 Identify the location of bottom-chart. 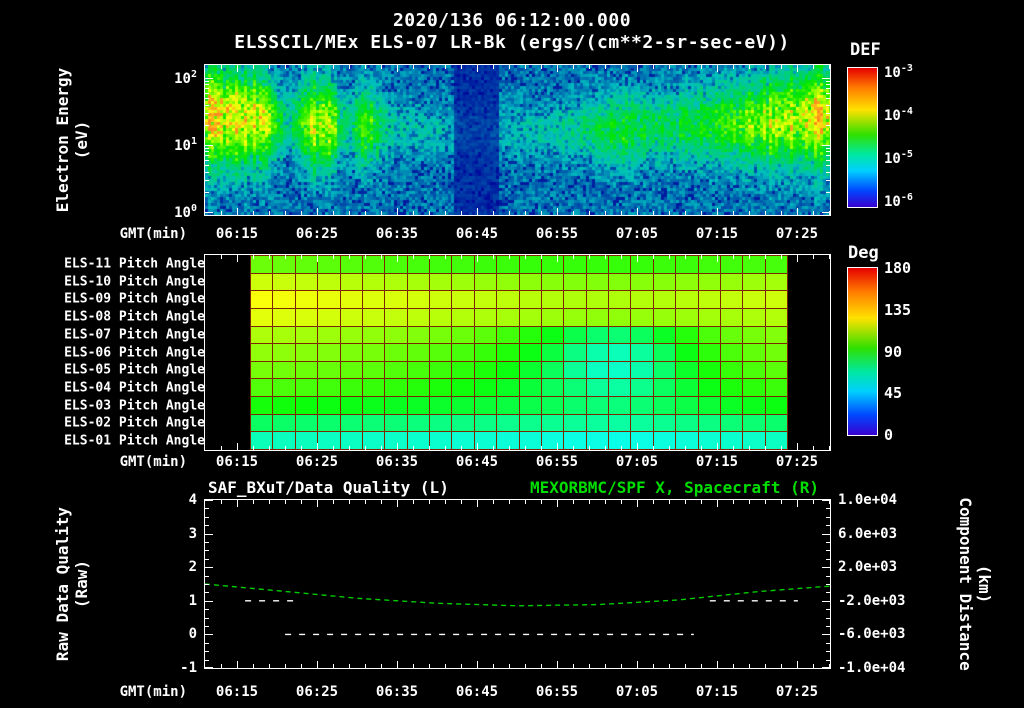
(517, 609).